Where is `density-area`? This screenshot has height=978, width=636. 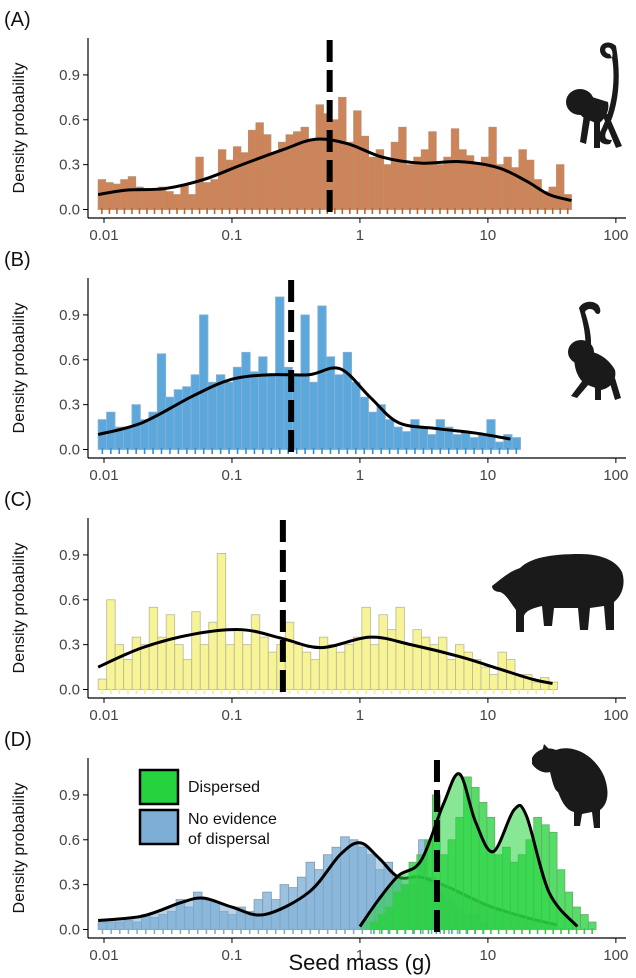
density-area is located at coordinates (468, 851).